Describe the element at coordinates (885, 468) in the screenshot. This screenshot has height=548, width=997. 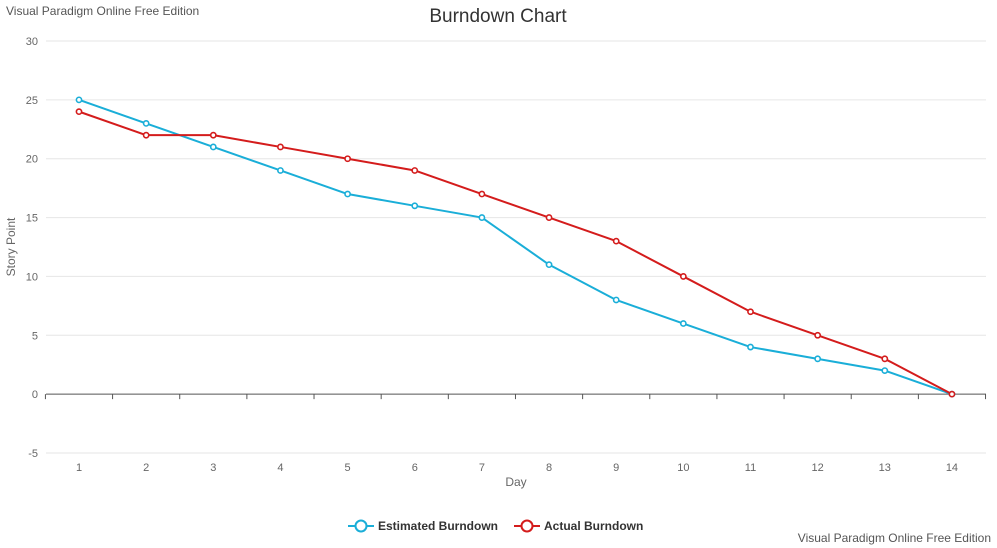
I see `x-tick-label: 13` at that location.